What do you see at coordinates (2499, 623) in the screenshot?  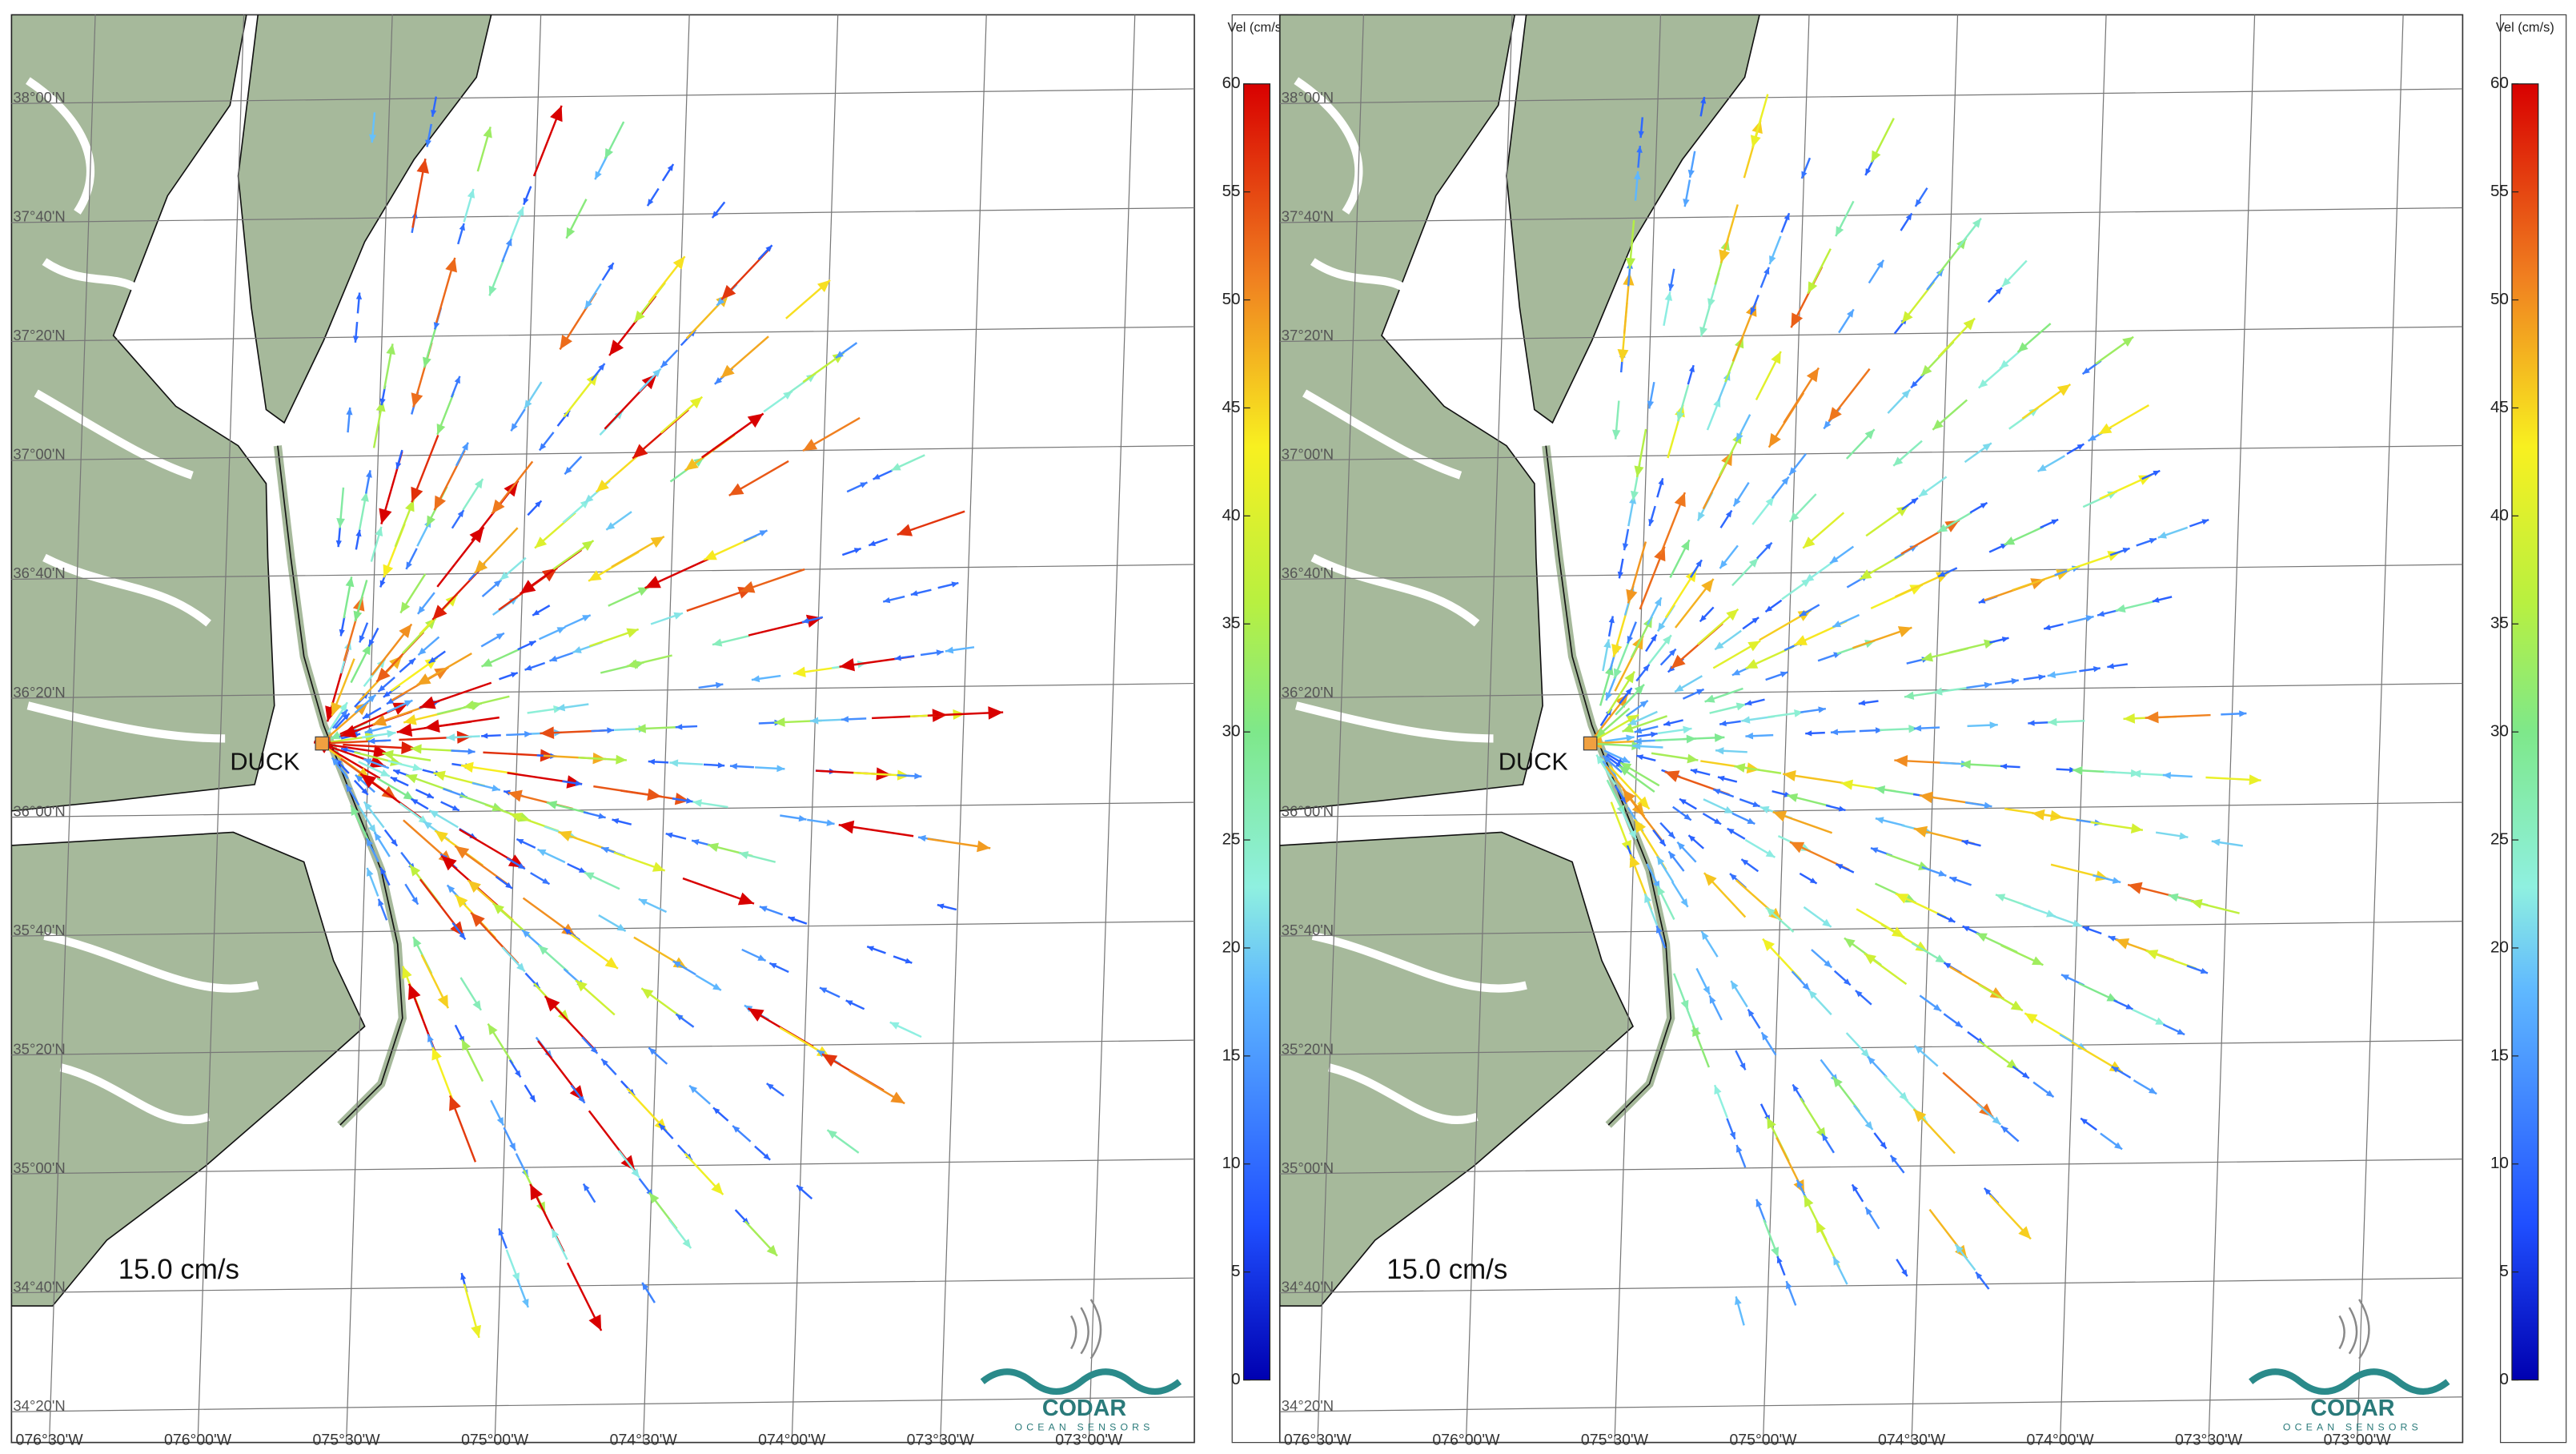 I see `colorbar-tick-label: 35` at bounding box center [2499, 623].